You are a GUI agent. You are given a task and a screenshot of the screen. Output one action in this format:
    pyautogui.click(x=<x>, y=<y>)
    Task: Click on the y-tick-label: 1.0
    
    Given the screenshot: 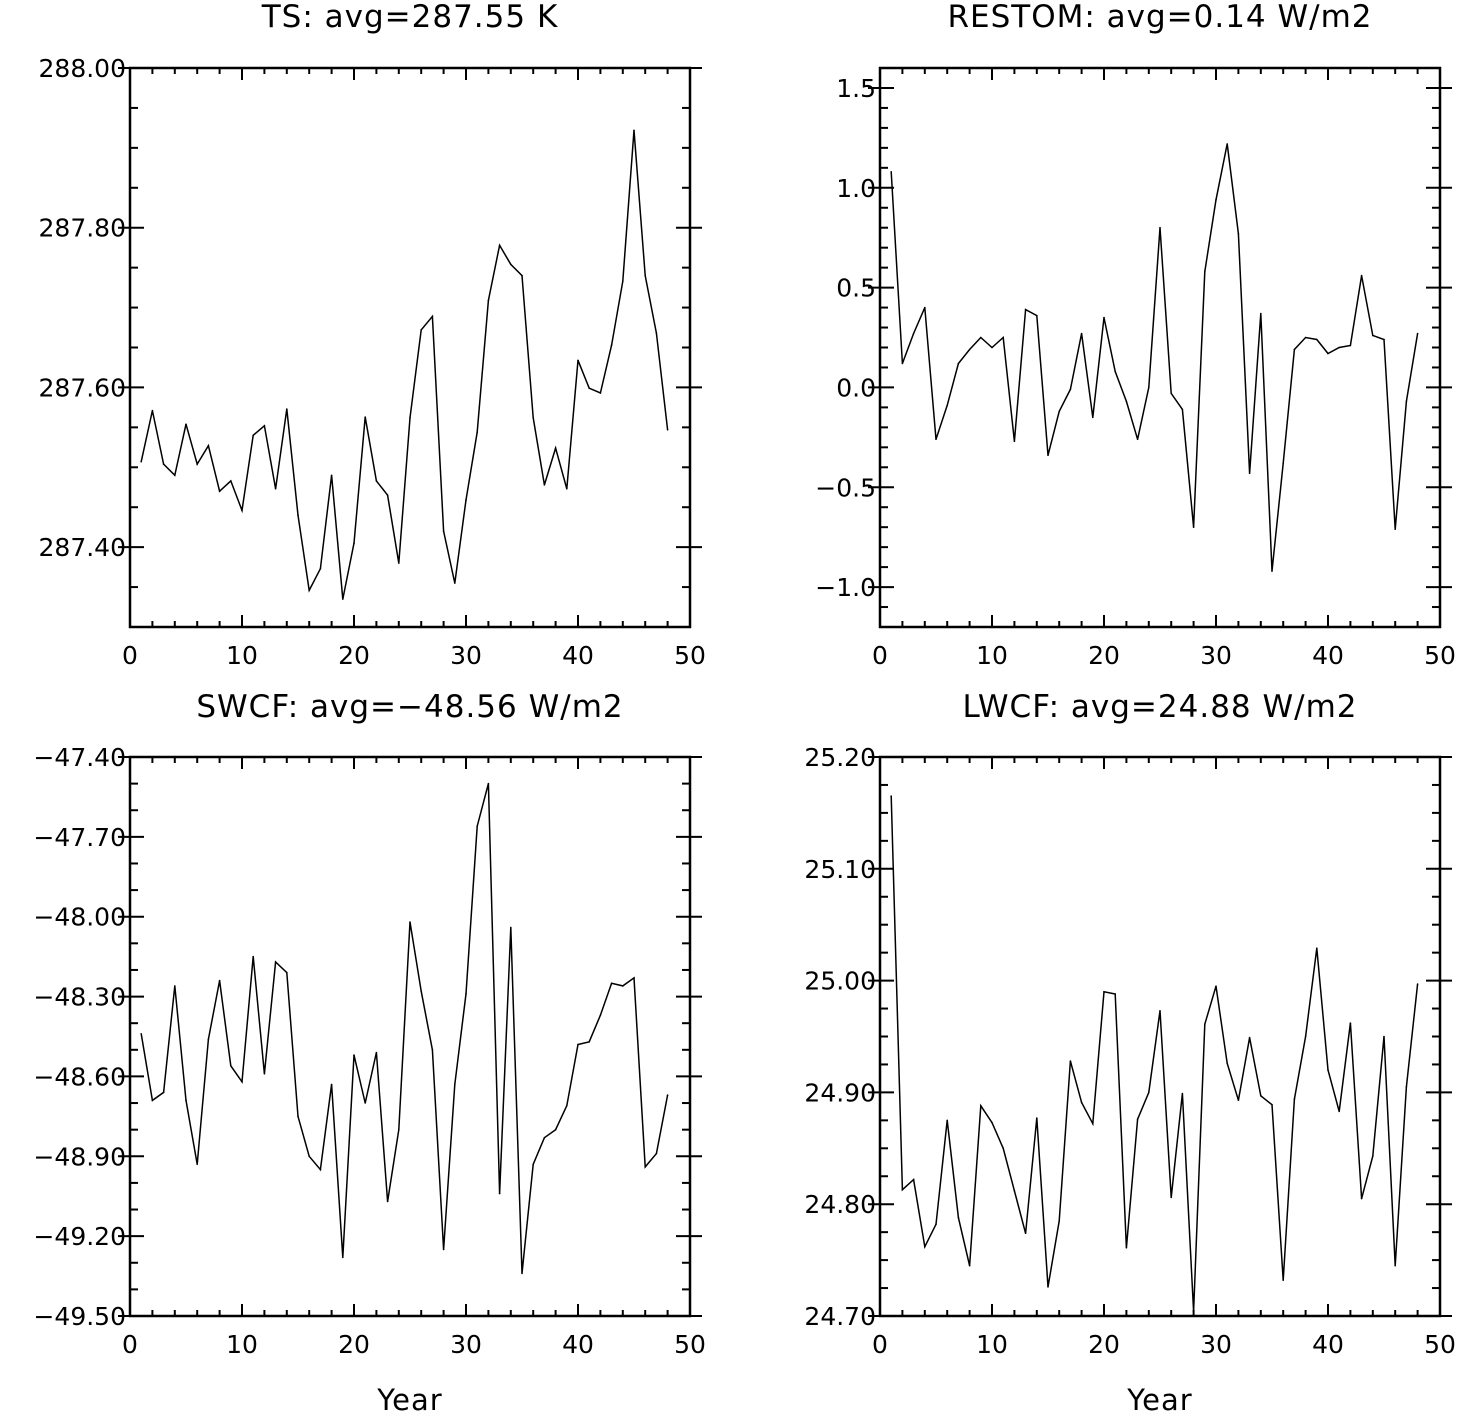 What is the action you would take?
    pyautogui.click(x=856, y=188)
    